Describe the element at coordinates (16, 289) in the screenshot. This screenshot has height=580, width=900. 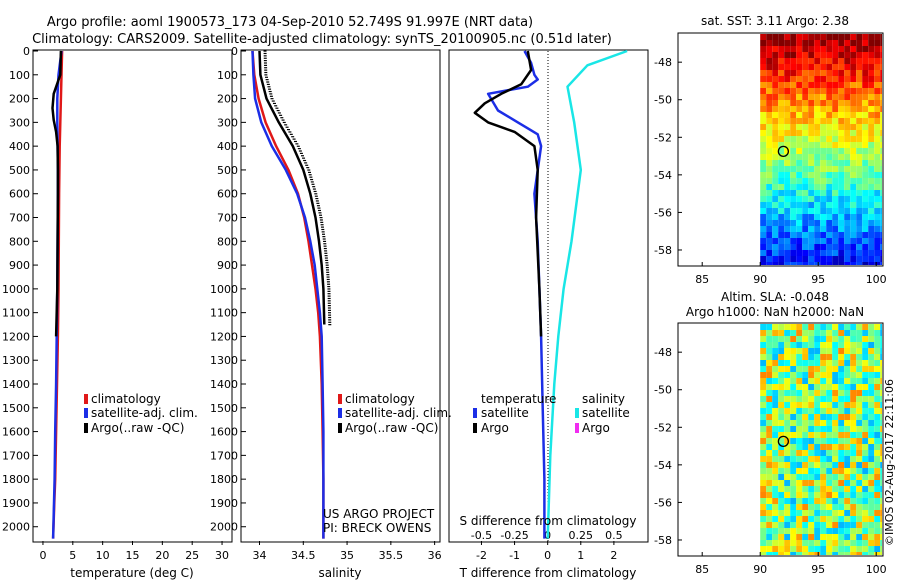
I see `depth-tick-label: 1000` at that location.